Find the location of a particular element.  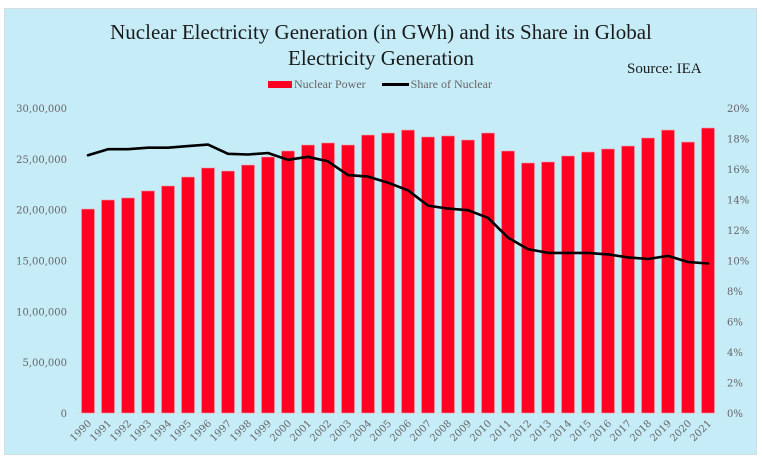

bar-2009 is located at coordinates (468, 276).